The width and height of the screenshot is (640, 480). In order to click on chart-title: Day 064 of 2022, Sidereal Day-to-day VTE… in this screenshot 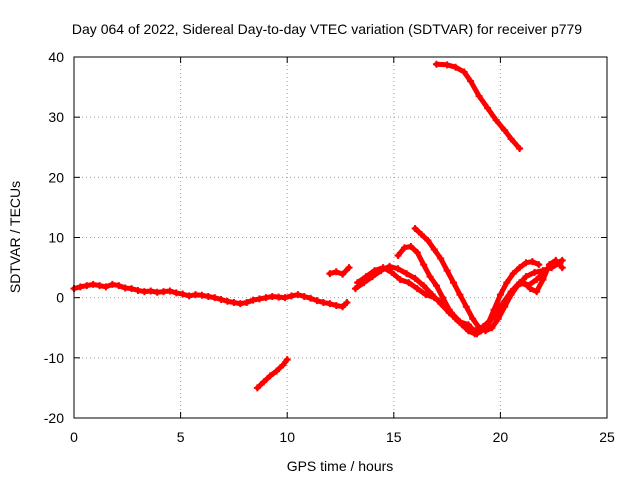, I will do `click(327, 29)`.